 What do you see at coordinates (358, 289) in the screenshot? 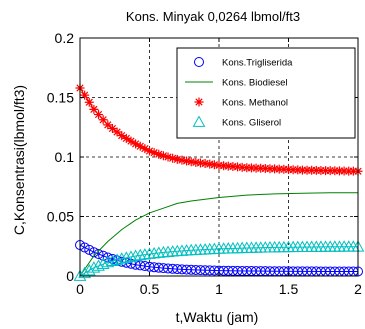
I see `x-tick-label: 2` at bounding box center [358, 289].